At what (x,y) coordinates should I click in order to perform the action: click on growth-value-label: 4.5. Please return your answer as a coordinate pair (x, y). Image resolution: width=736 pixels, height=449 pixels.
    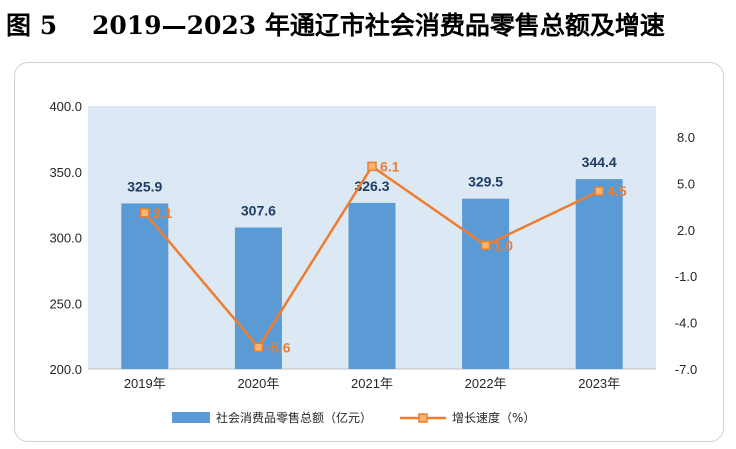
    Looking at the image, I should click on (617, 191).